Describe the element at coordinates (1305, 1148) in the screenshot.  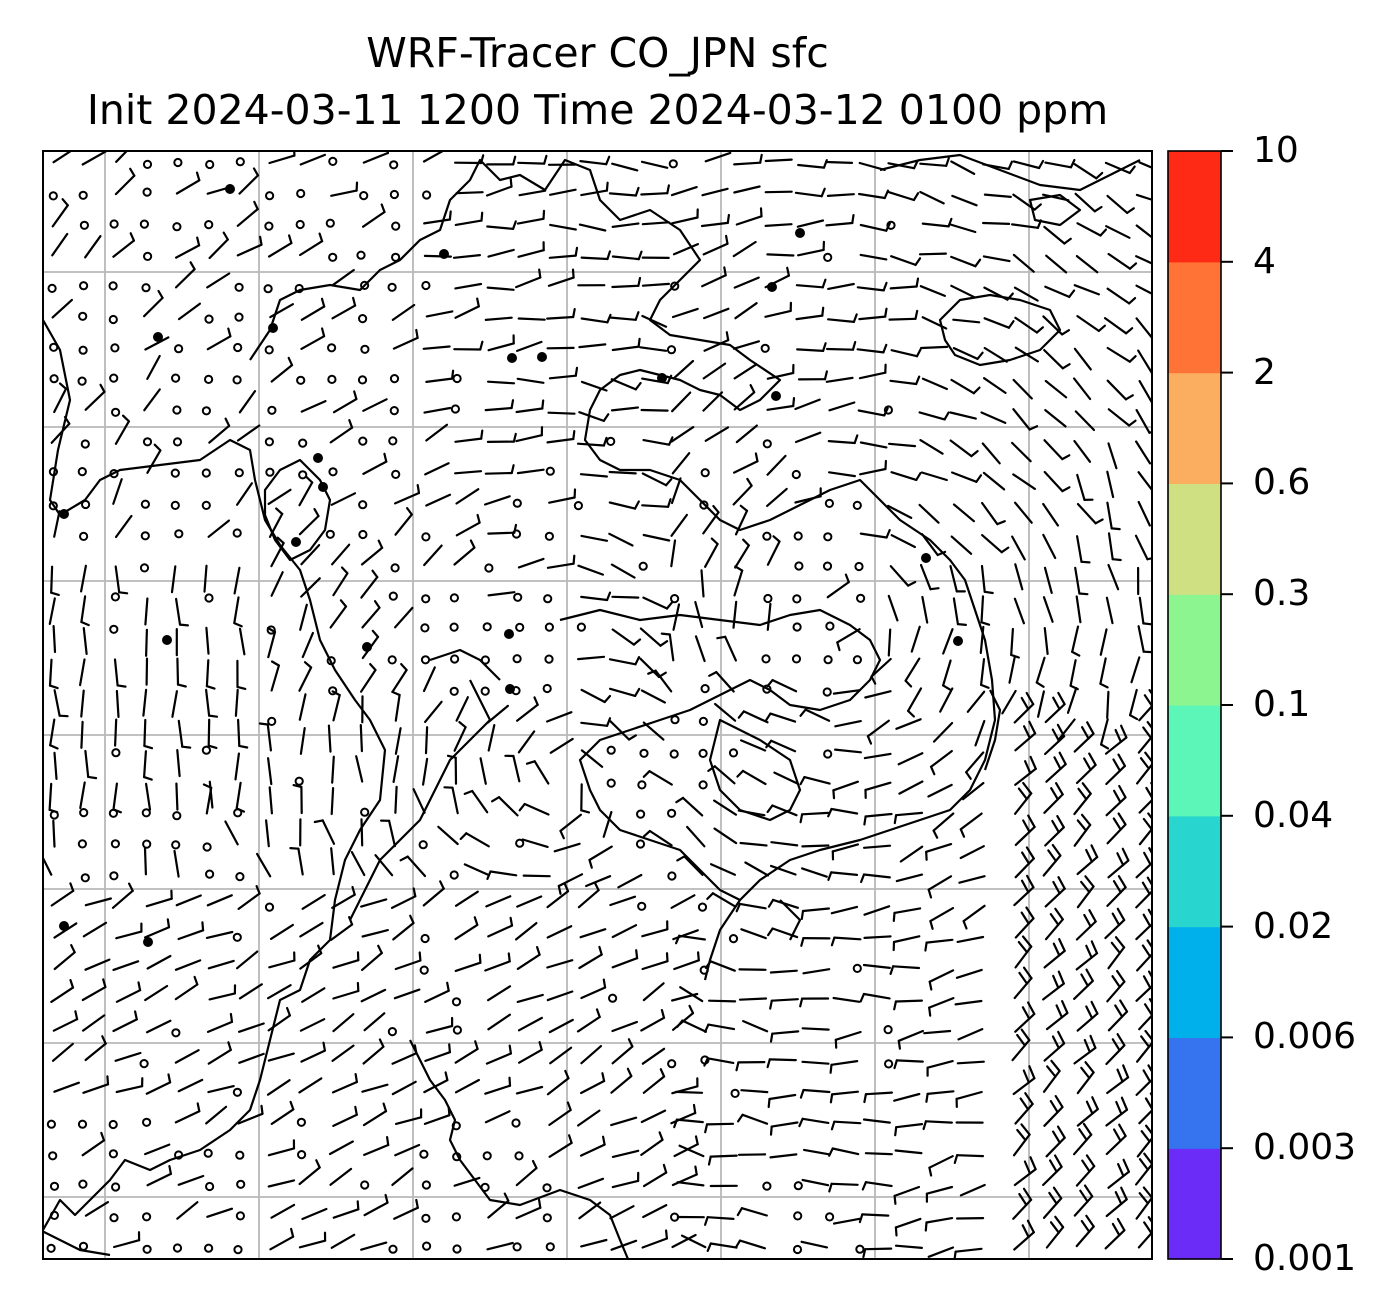
I see `colorbar-tick-label: 0.003` at that location.